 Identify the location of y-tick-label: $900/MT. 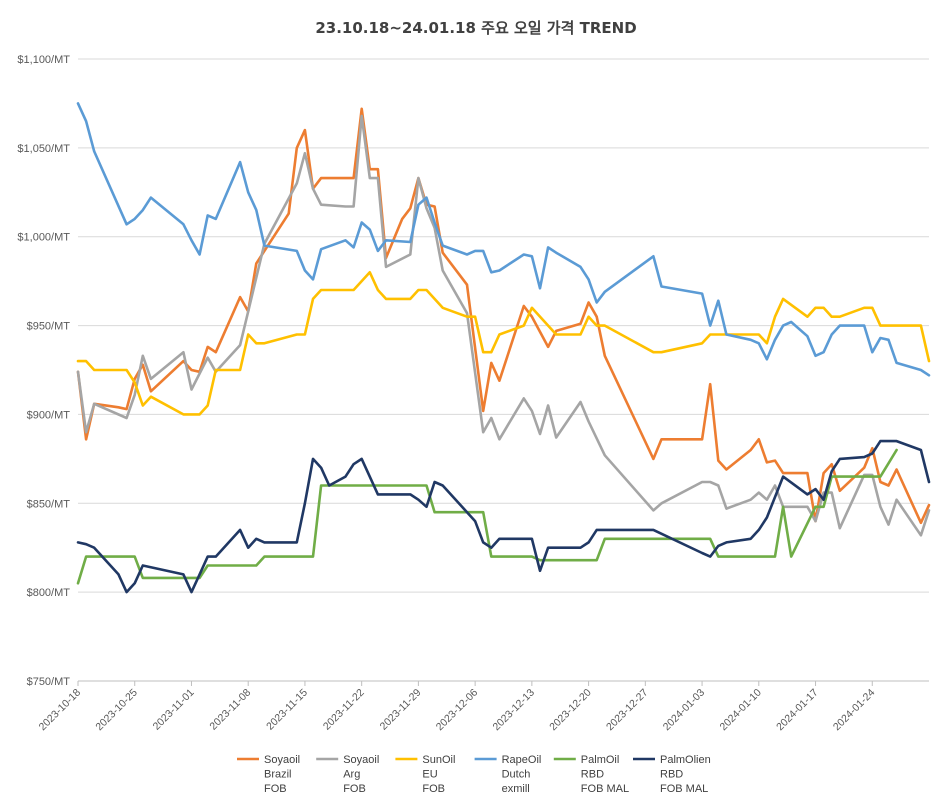
(49, 415).